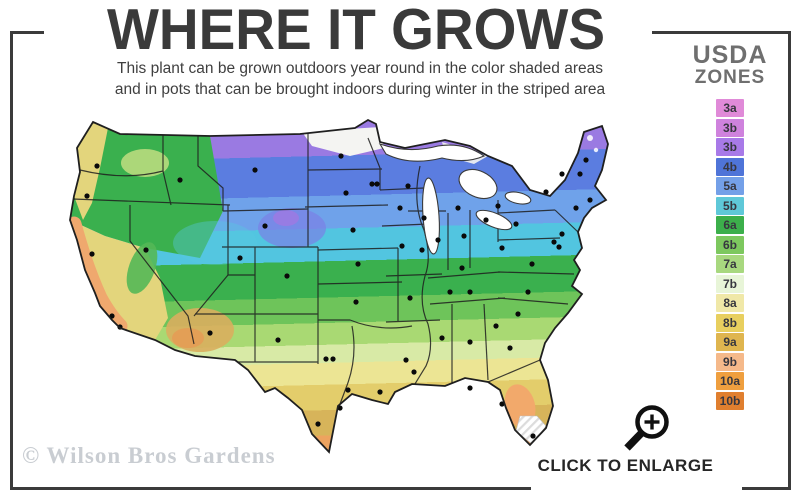 This screenshot has width=800, height=500. What do you see at coordinates (11, 260) in the screenshot?
I see `frame-left-edge` at bounding box center [11, 260].